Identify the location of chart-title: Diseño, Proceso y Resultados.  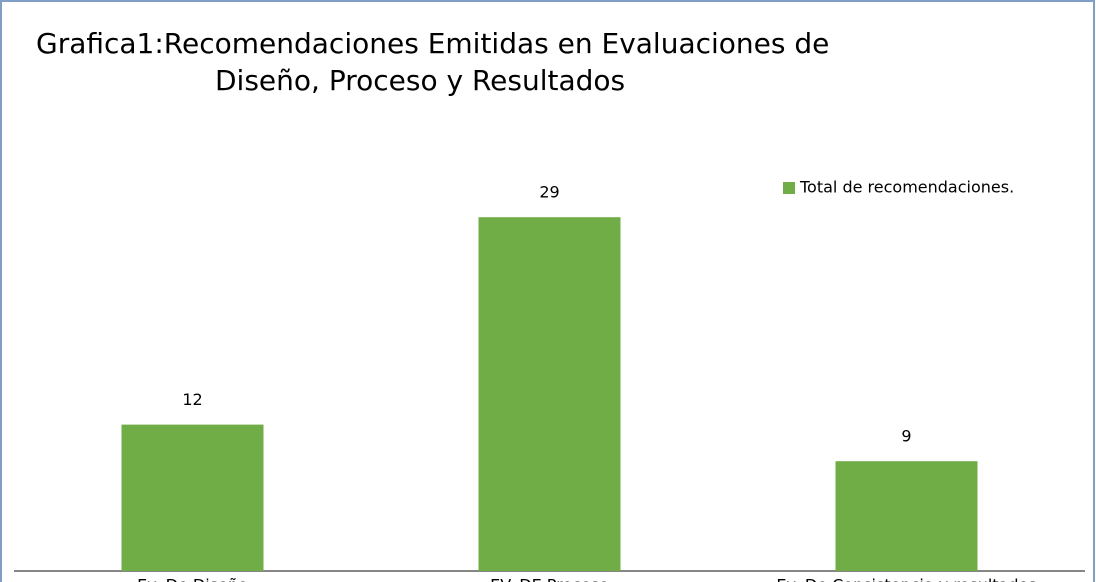
(420, 80).